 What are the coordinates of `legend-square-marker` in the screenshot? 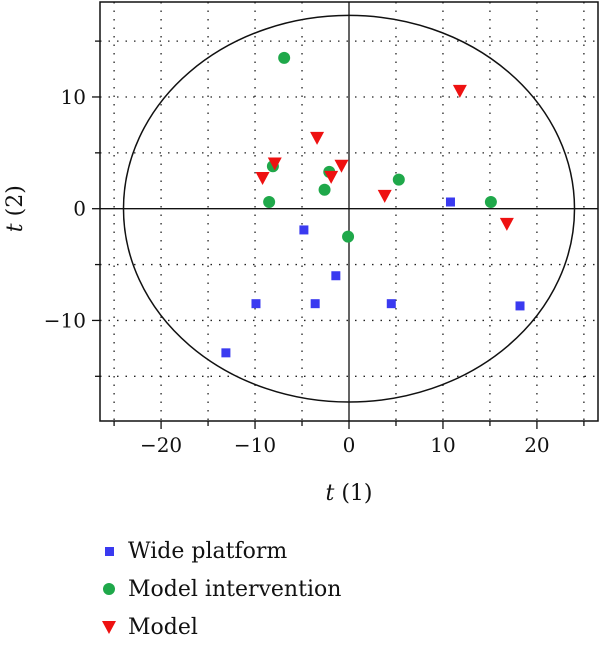 It's located at (109, 551).